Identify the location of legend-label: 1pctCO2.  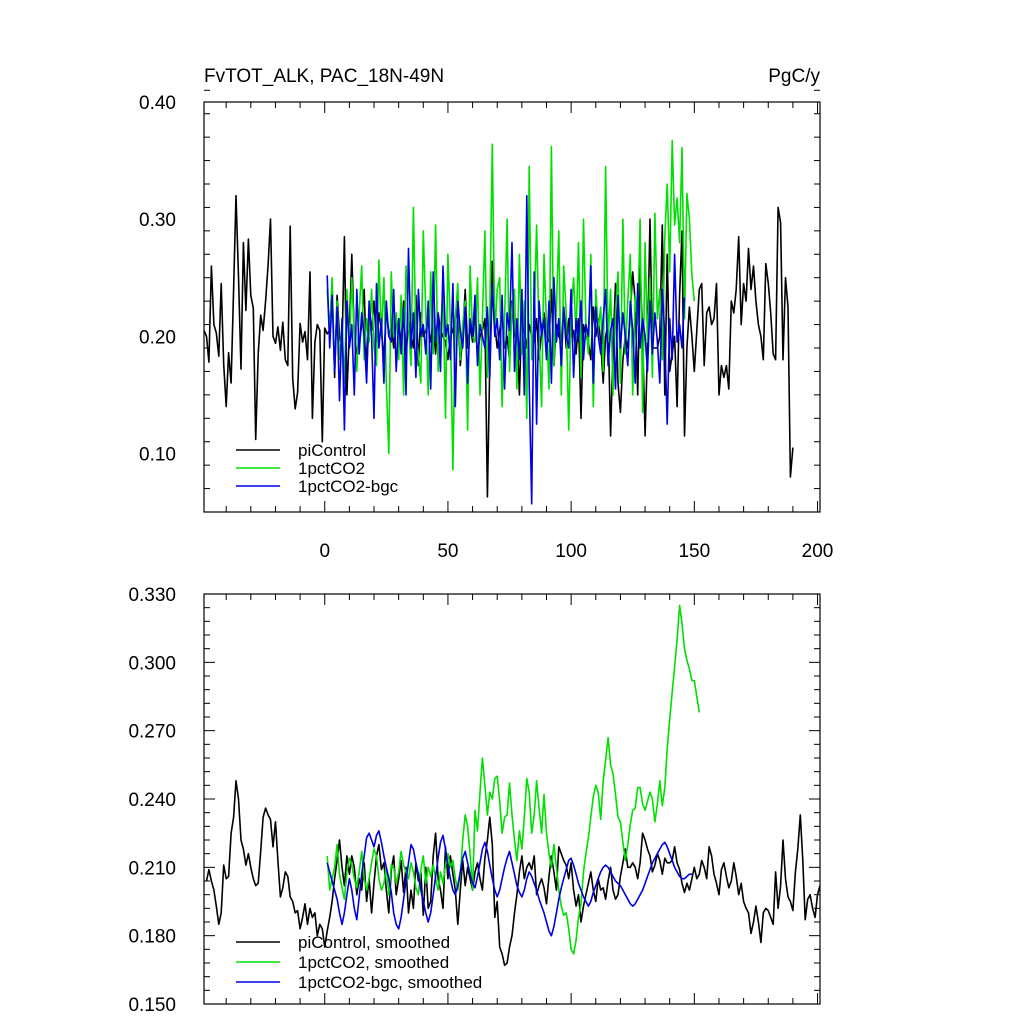
(331, 468).